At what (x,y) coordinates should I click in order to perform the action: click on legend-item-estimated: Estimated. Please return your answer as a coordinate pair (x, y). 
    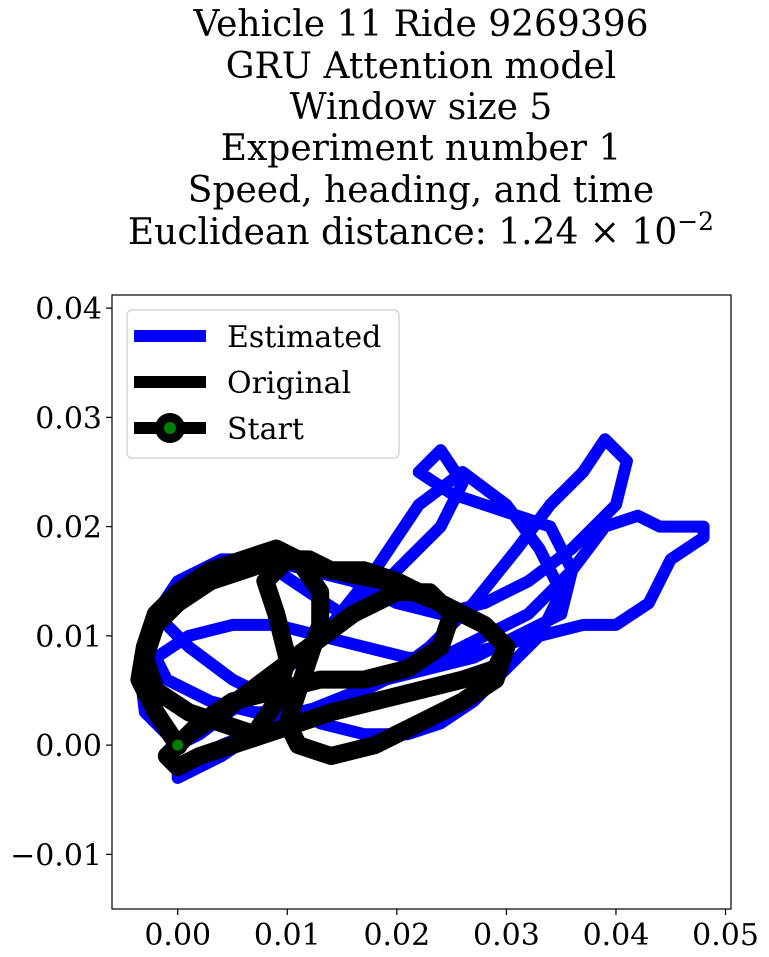
    Looking at the image, I should click on (257, 337).